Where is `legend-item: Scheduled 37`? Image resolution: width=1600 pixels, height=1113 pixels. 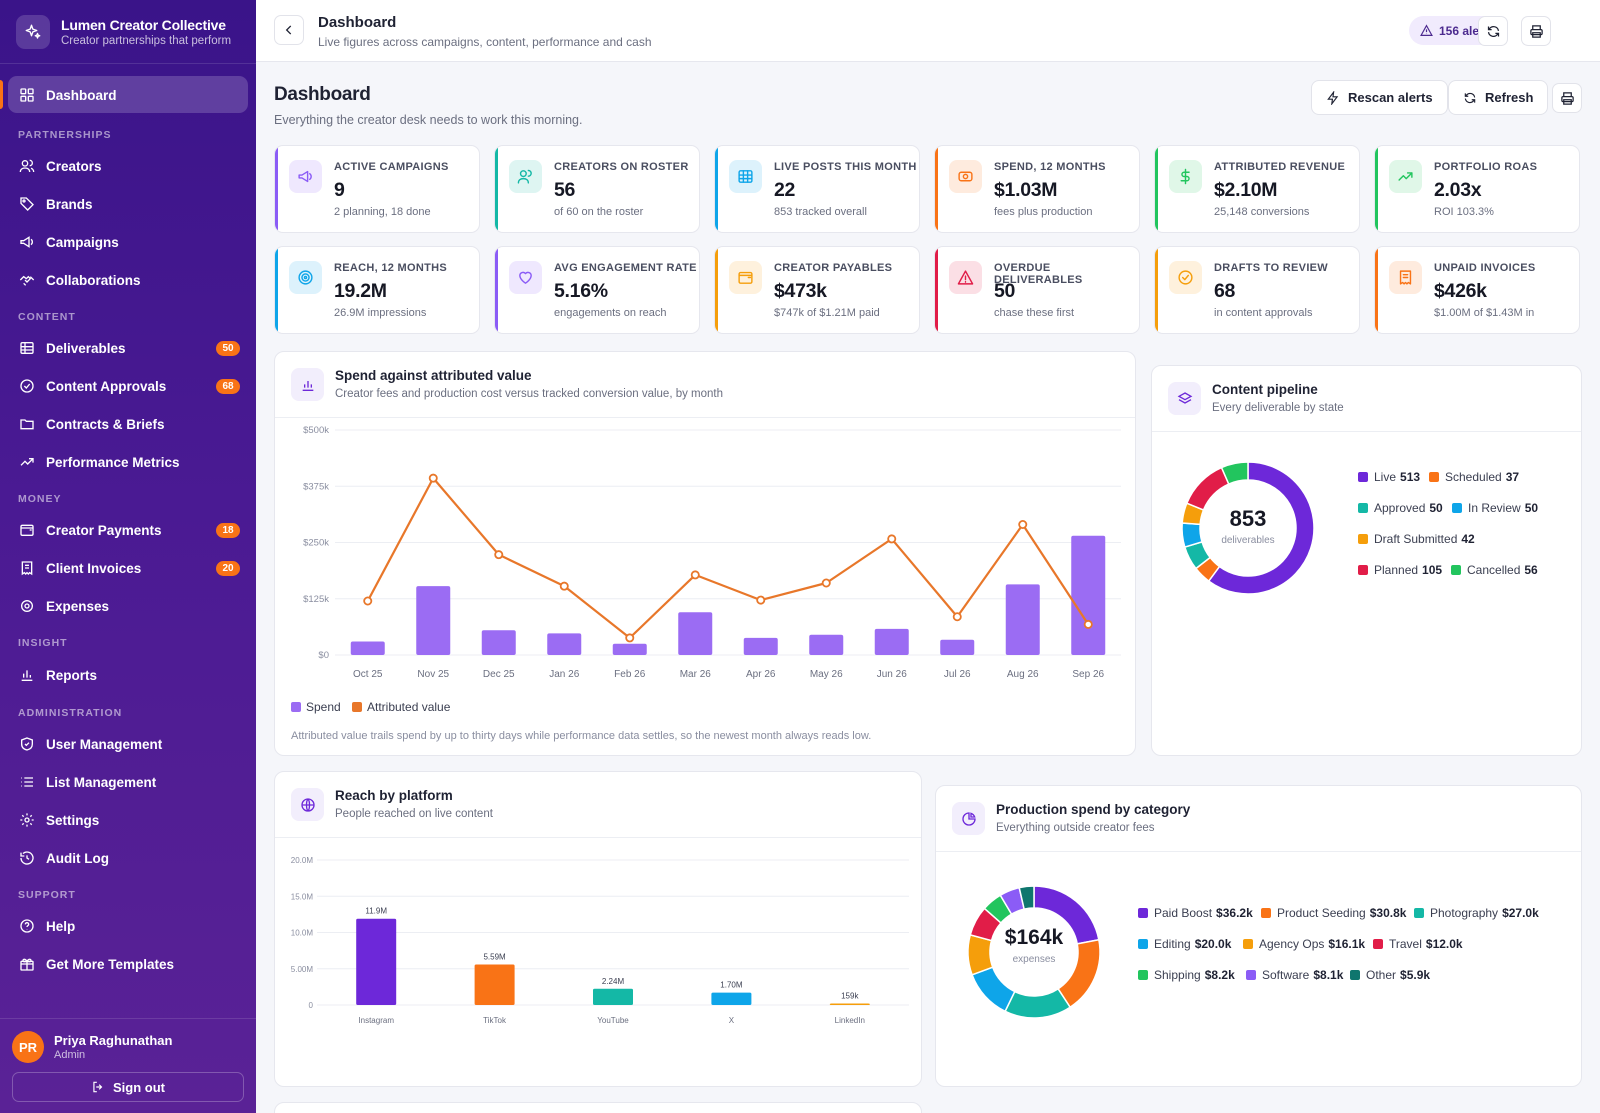
legend-item: Scheduled 37 is located at coordinates (1474, 477).